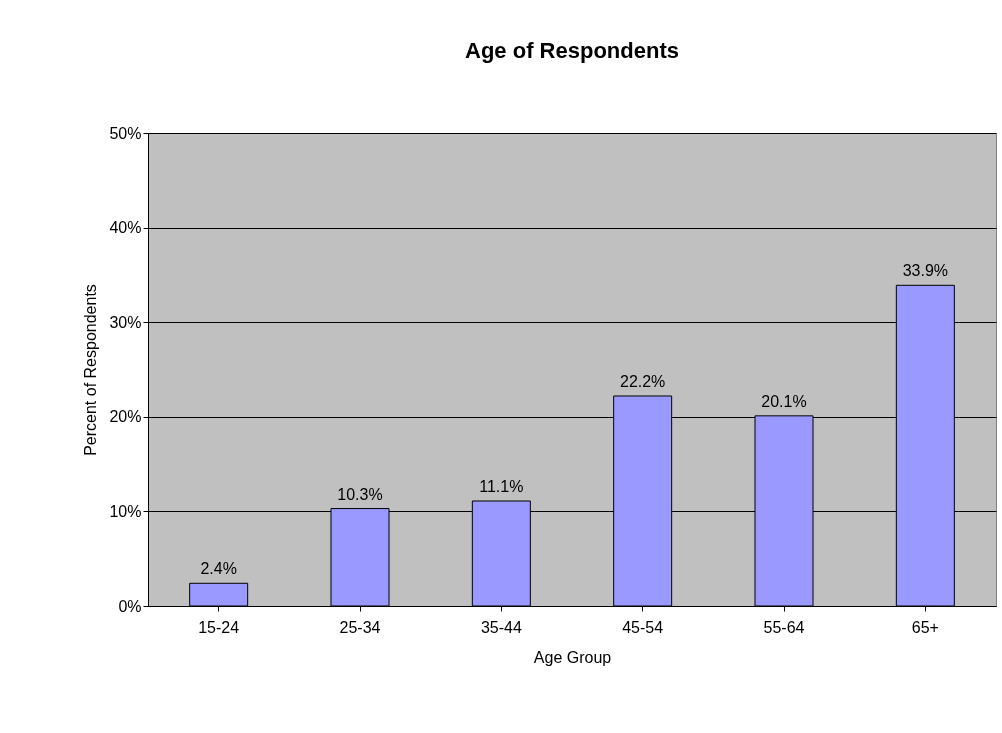  I want to click on chart-title: Age of Respondents, so click(572, 50).